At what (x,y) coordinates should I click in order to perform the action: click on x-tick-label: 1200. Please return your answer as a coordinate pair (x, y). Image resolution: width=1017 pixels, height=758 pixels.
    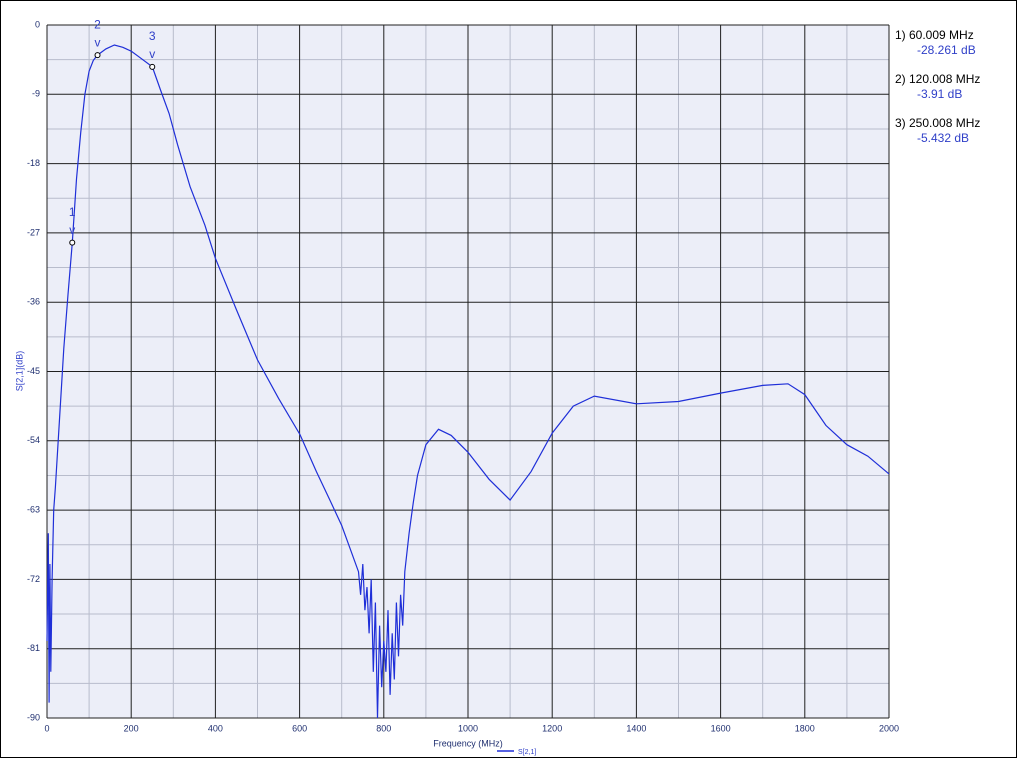
    Looking at the image, I should click on (552, 728).